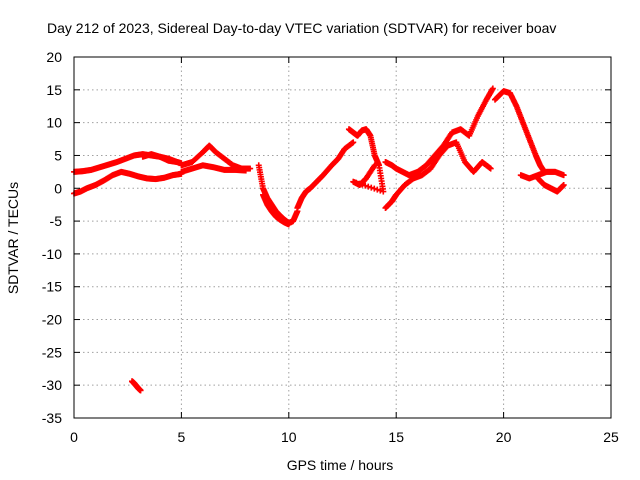 The image size is (640, 480). What do you see at coordinates (54, 90) in the screenshot?
I see `y-tick-label: 15` at bounding box center [54, 90].